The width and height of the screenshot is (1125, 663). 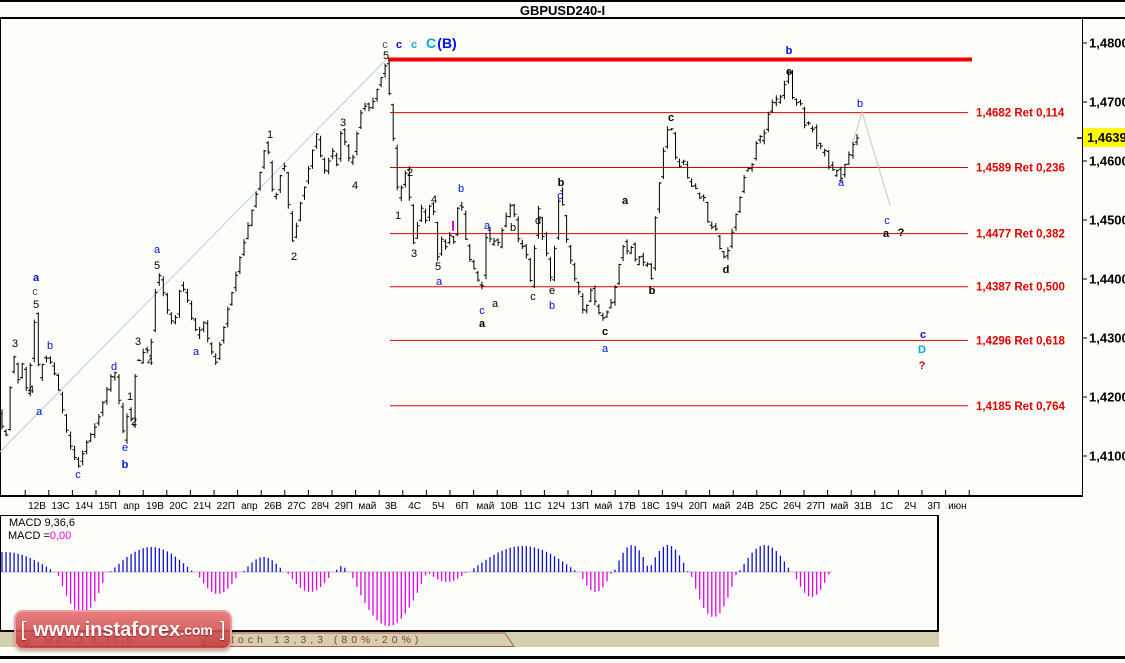 I want to click on macd-panel-bottom-border, so click(x=469, y=631).